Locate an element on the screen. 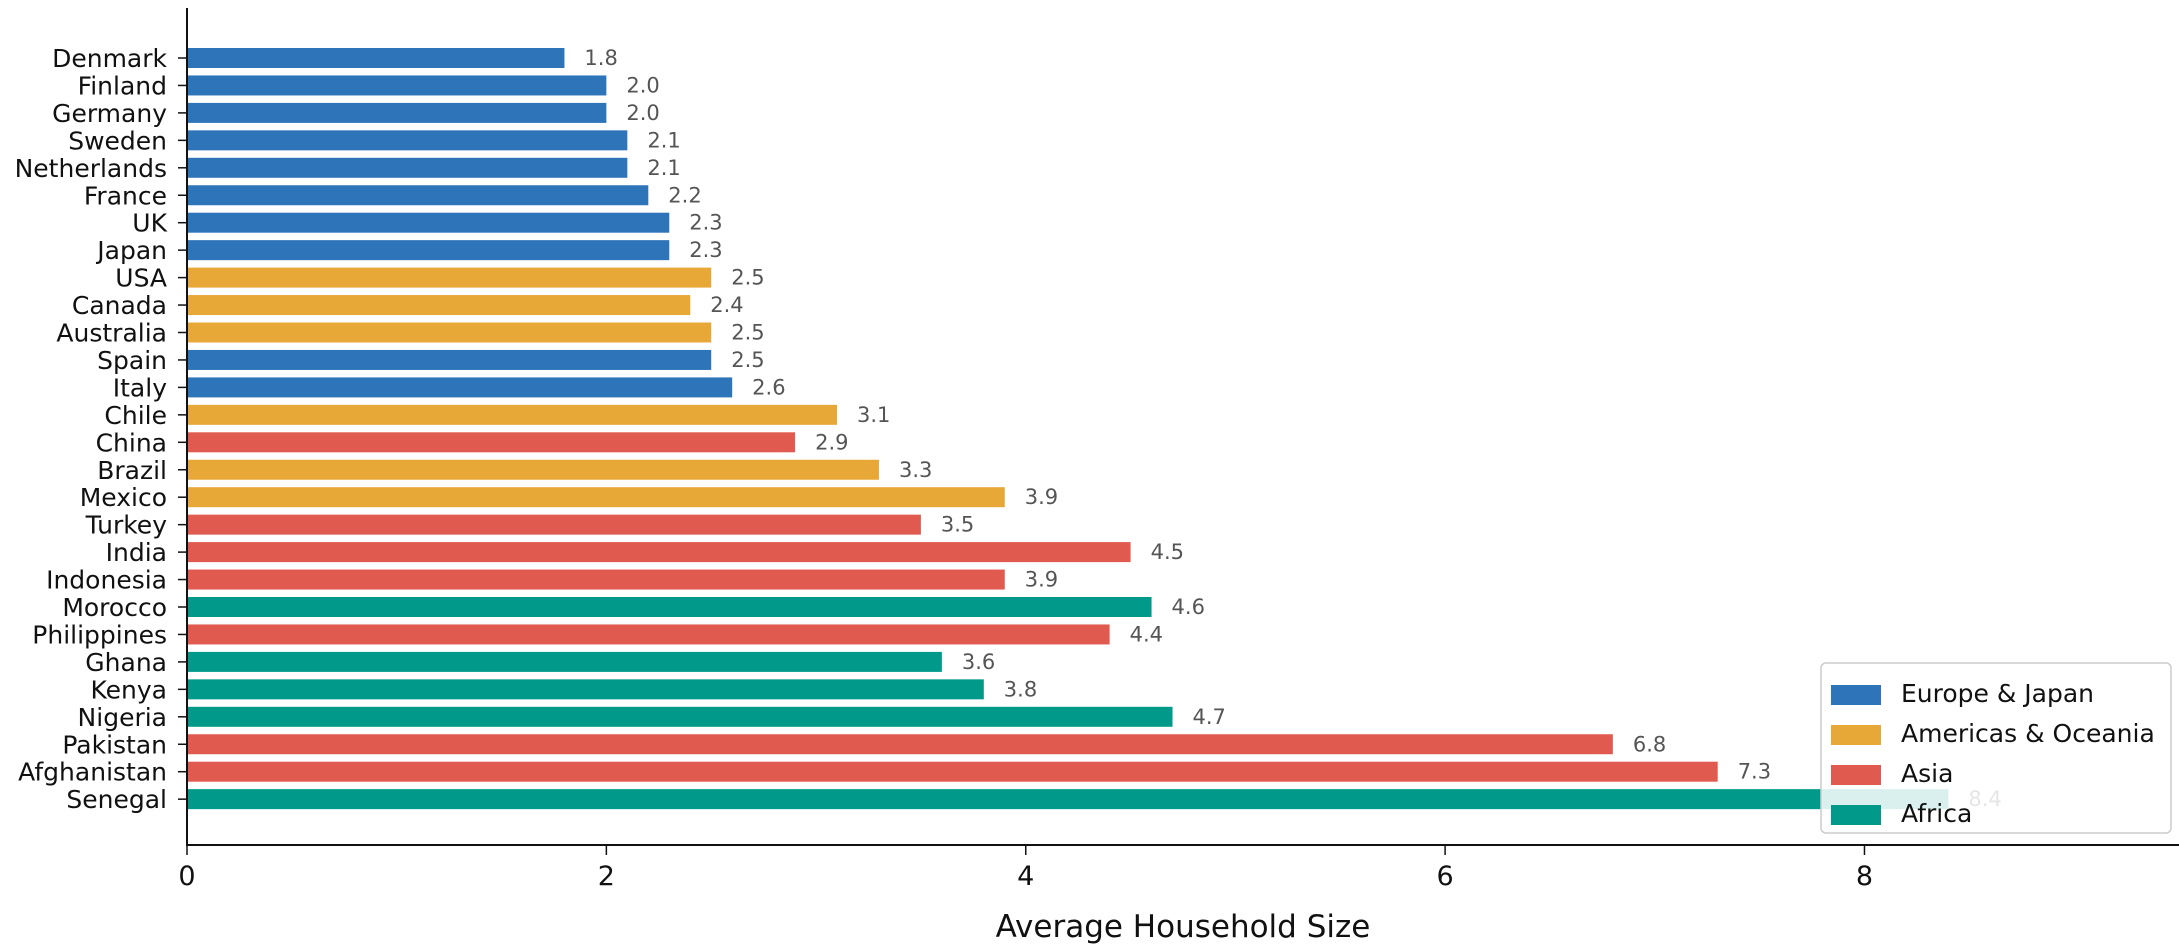 The width and height of the screenshot is (2179, 945). value-label-uk: 2.3 is located at coordinates (705, 223).